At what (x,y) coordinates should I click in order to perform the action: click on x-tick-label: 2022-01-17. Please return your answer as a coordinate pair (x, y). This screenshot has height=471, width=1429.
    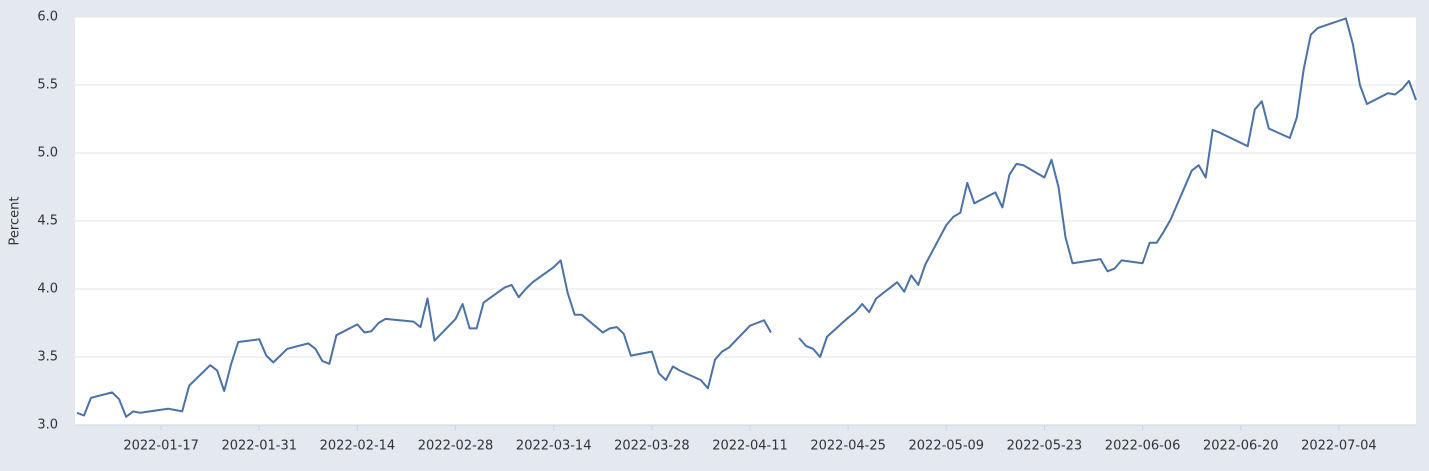
    Looking at the image, I should click on (161, 446).